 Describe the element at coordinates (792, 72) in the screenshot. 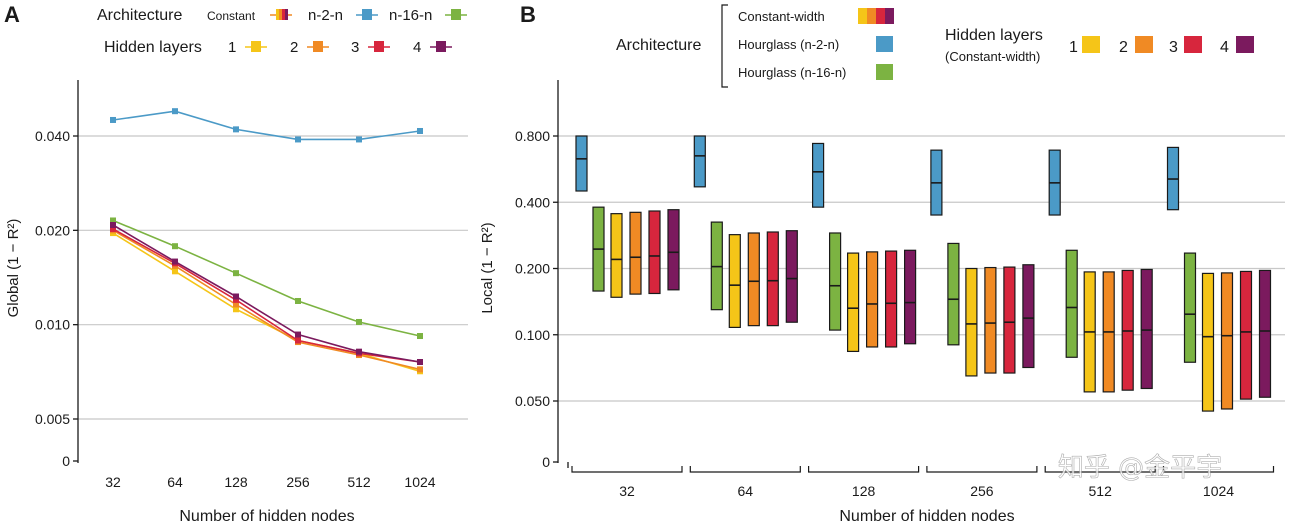

I see `legend-b-arch-n16n: Hourglass (n-16-n)` at that location.